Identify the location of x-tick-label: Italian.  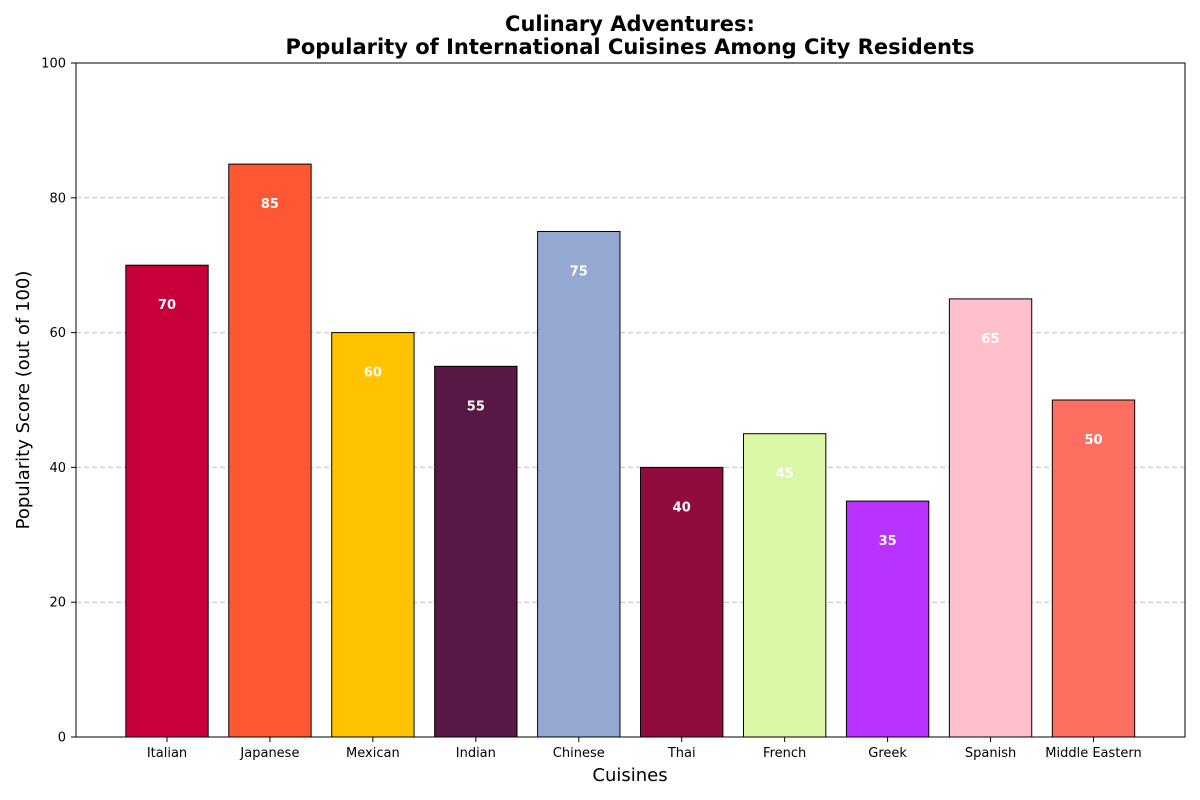
(167, 753).